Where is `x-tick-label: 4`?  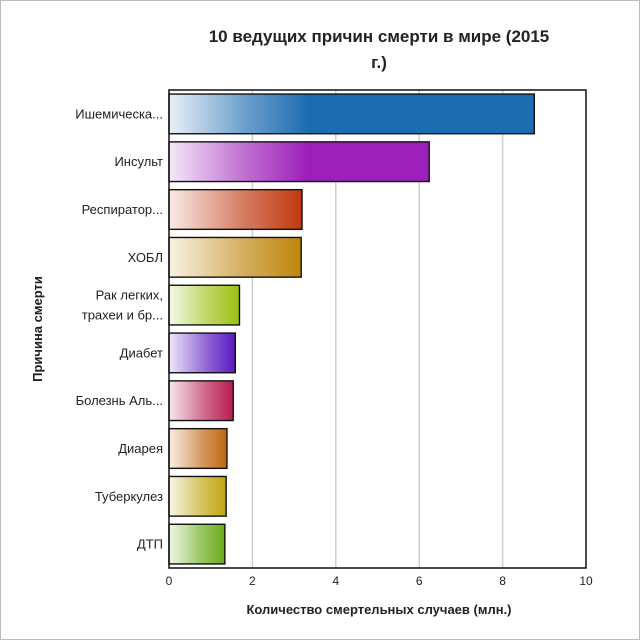 x-tick-label: 4 is located at coordinates (335, 581).